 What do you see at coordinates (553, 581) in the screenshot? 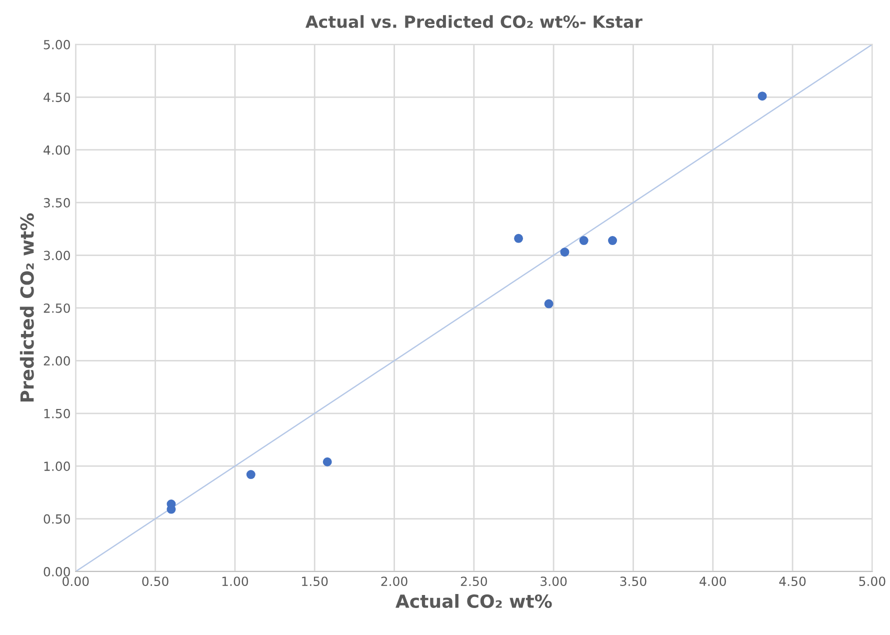
I see `x-tick-label: 3.00` at bounding box center [553, 581].